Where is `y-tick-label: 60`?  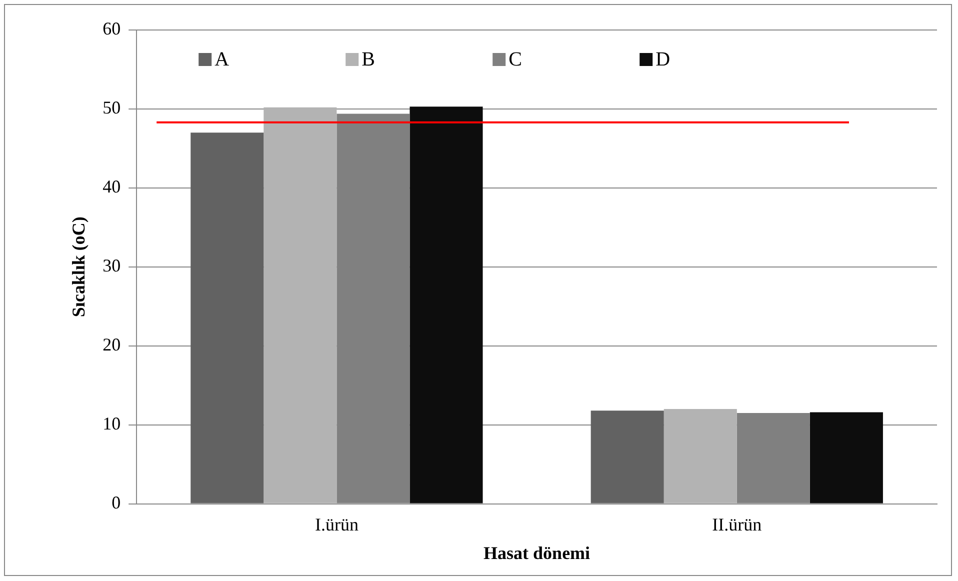
y-tick-label: 60 is located at coordinates (111, 28).